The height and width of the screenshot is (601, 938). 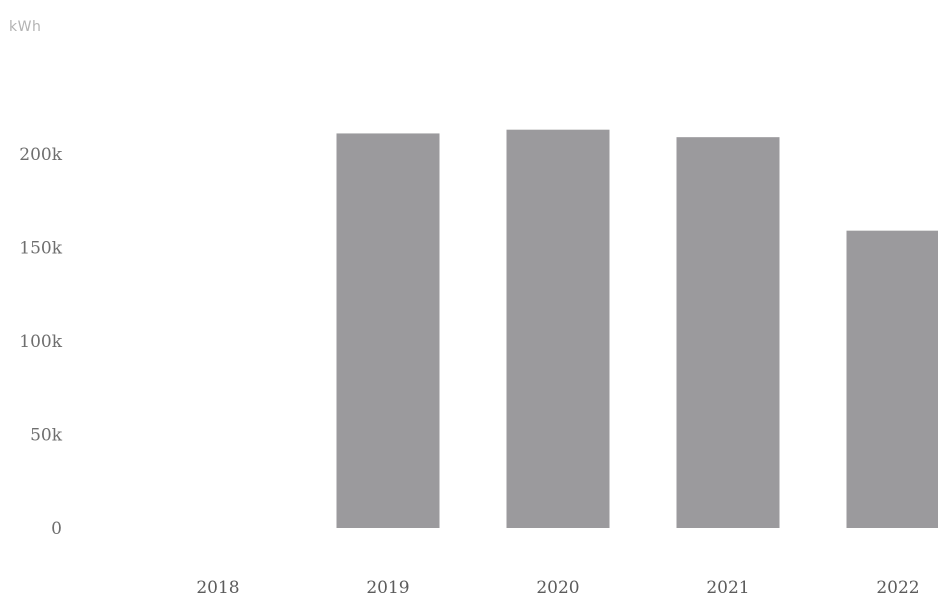 I want to click on x-tick-label-2019: 2019, so click(x=387, y=587).